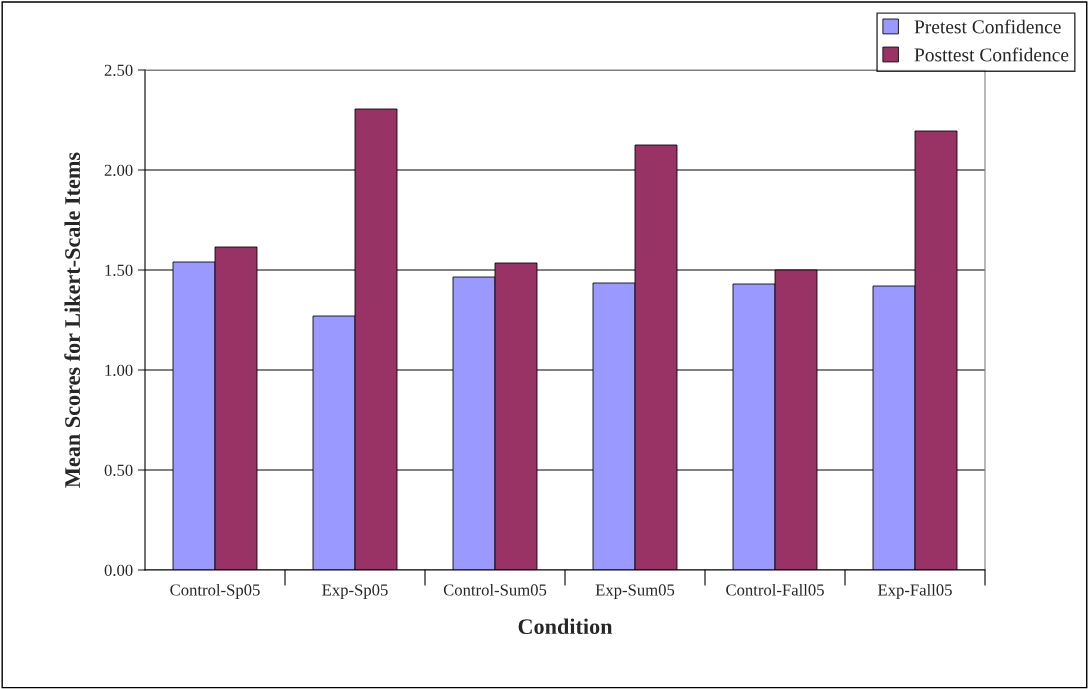 This screenshot has width=1090, height=689. I want to click on x-tick-label: Control-Sp05, so click(215, 591).